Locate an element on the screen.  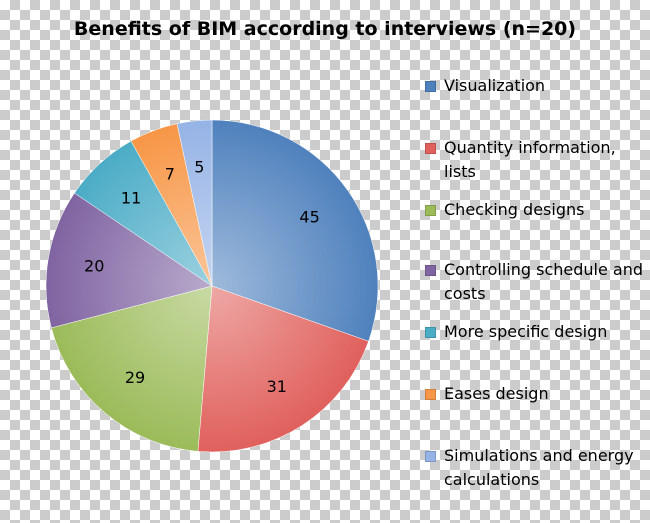
legend-item-more-specific-design: More specific design is located at coordinates (534, 332).